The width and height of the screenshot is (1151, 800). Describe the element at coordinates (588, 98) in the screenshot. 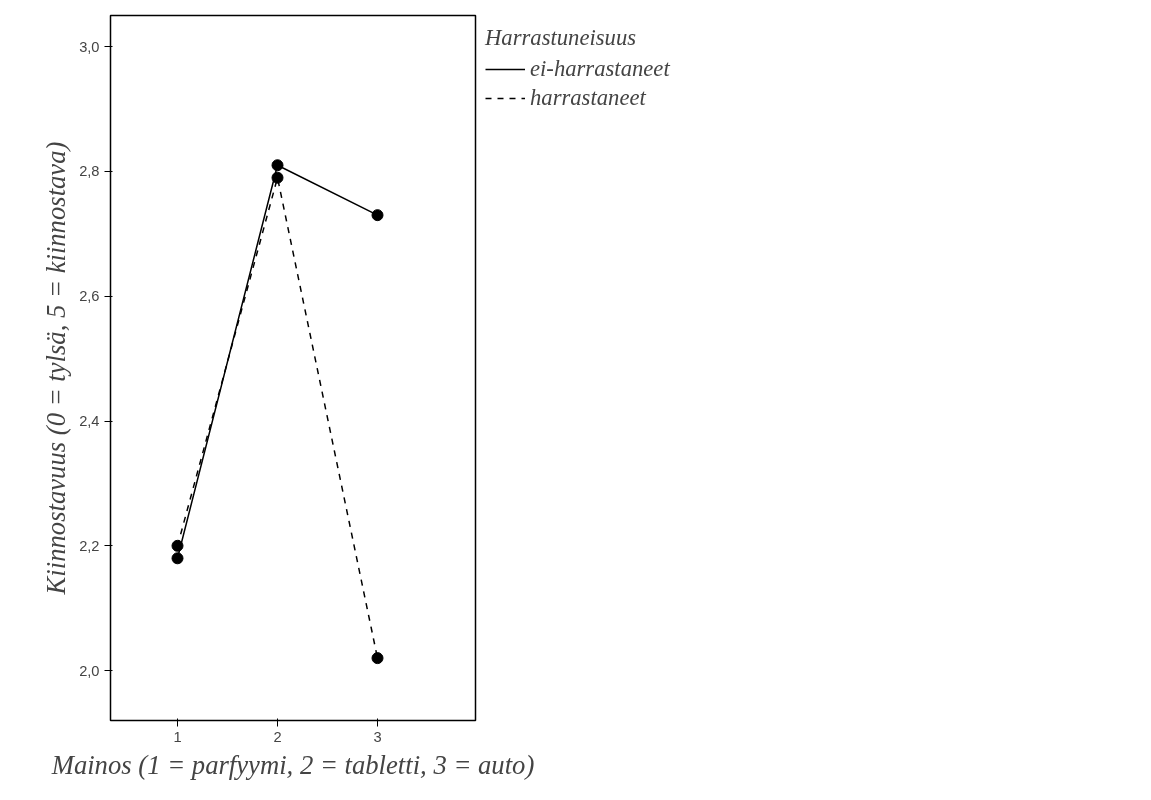

I see `legend-label: harrastaneet` at that location.